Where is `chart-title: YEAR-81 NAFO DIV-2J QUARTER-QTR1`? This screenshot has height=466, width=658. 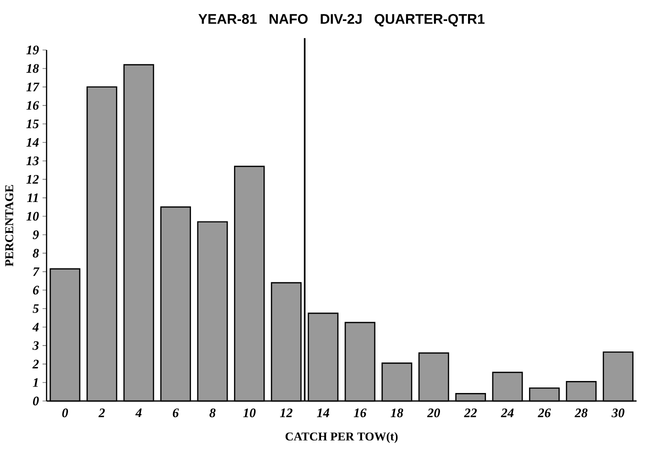
chart-title: YEAR-81 NAFO DIV-2J QUARTER-QTR1 is located at coordinates (341, 20).